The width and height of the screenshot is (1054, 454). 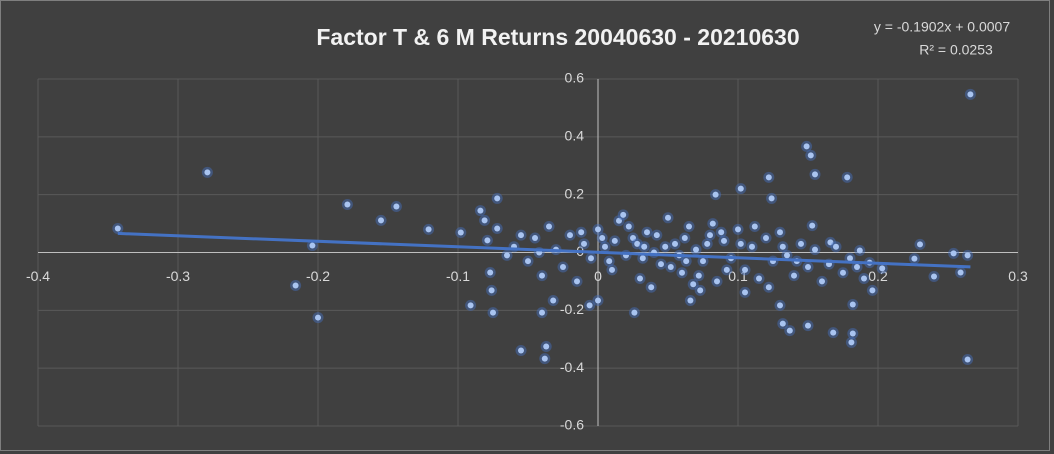 What do you see at coordinates (738, 276) in the screenshot?
I see `x-tick-label: 0.1` at bounding box center [738, 276].